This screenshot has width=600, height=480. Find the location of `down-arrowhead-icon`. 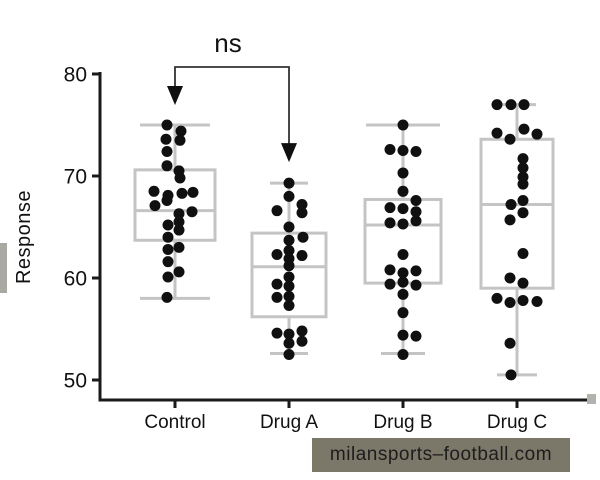

down-arrowhead-icon is located at coordinates (175, 95).